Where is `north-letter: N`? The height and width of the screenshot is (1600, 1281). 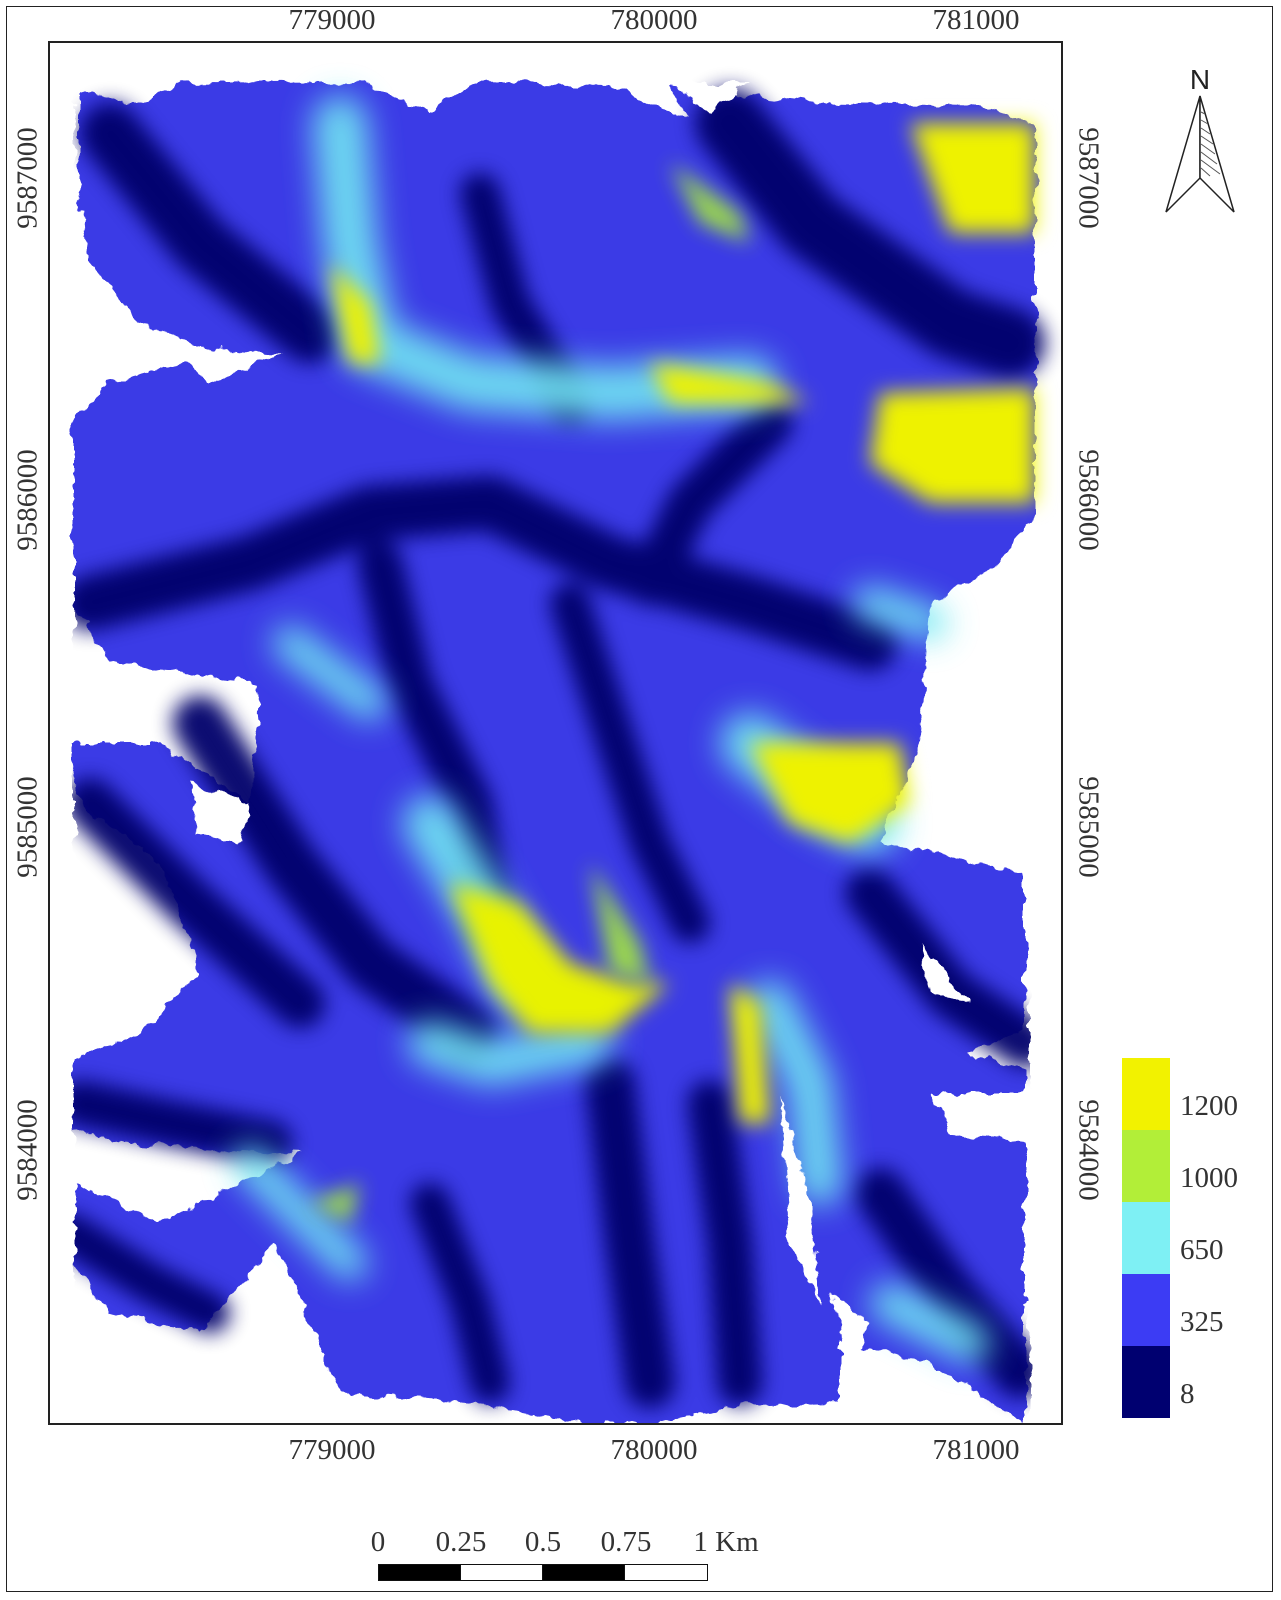 north-letter: N is located at coordinates (1200, 79).